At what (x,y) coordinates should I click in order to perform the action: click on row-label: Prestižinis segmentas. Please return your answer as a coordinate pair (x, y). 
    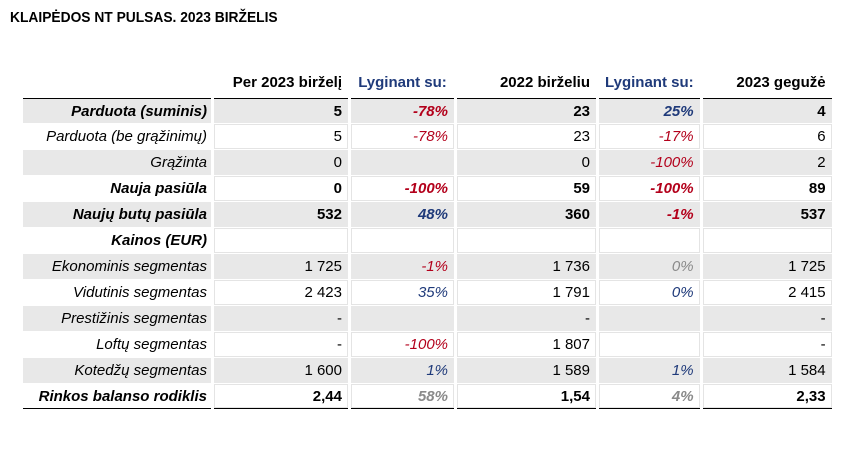
    Looking at the image, I should click on (117, 318).